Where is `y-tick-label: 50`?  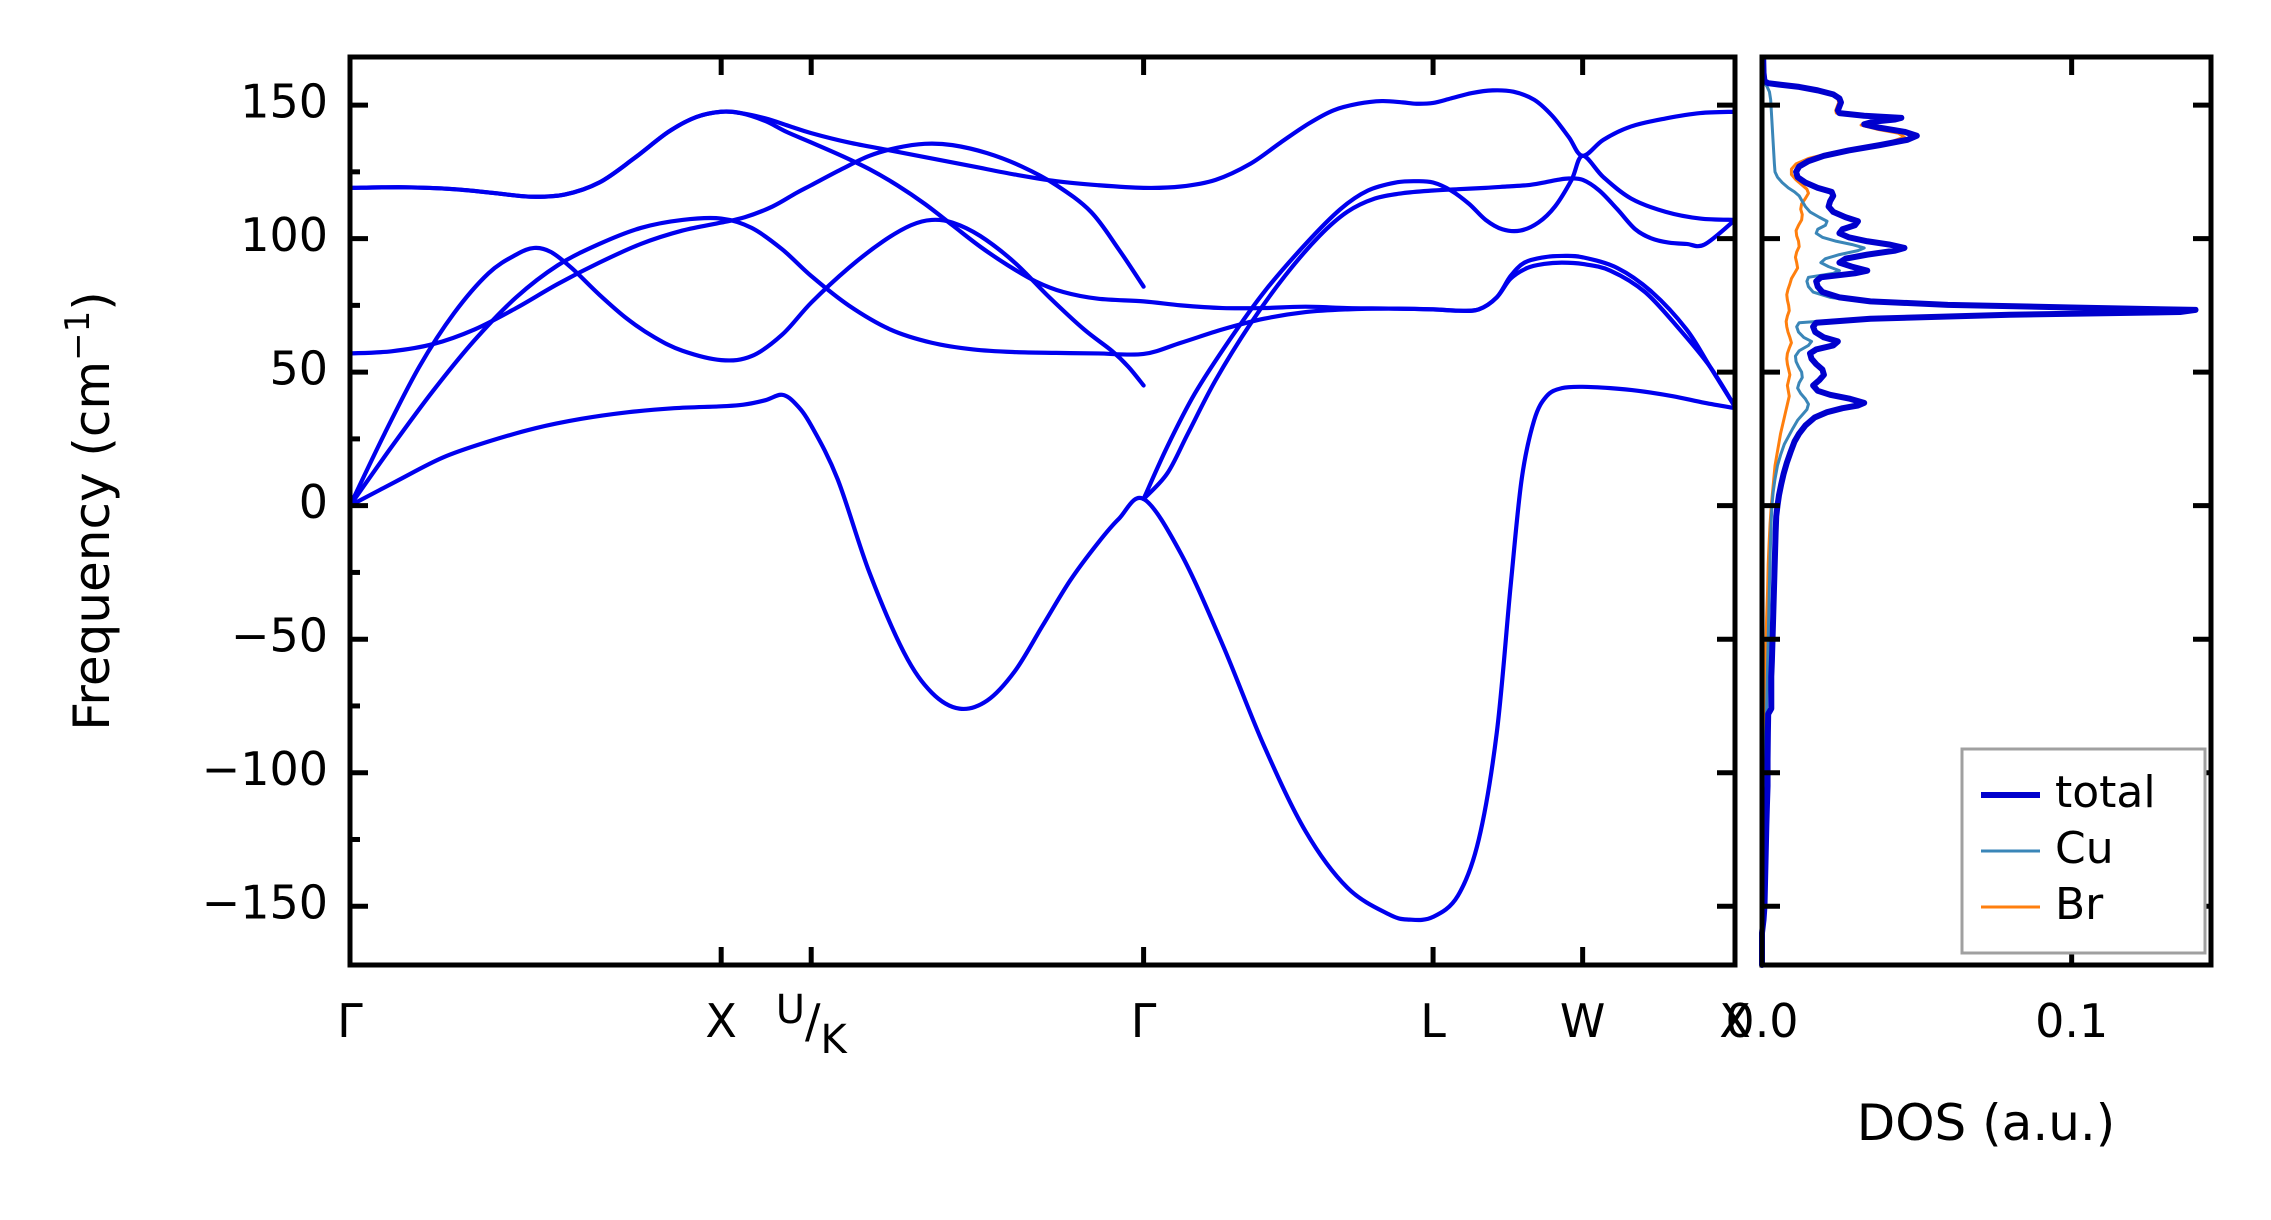 y-tick-label: 50 is located at coordinates (298, 369).